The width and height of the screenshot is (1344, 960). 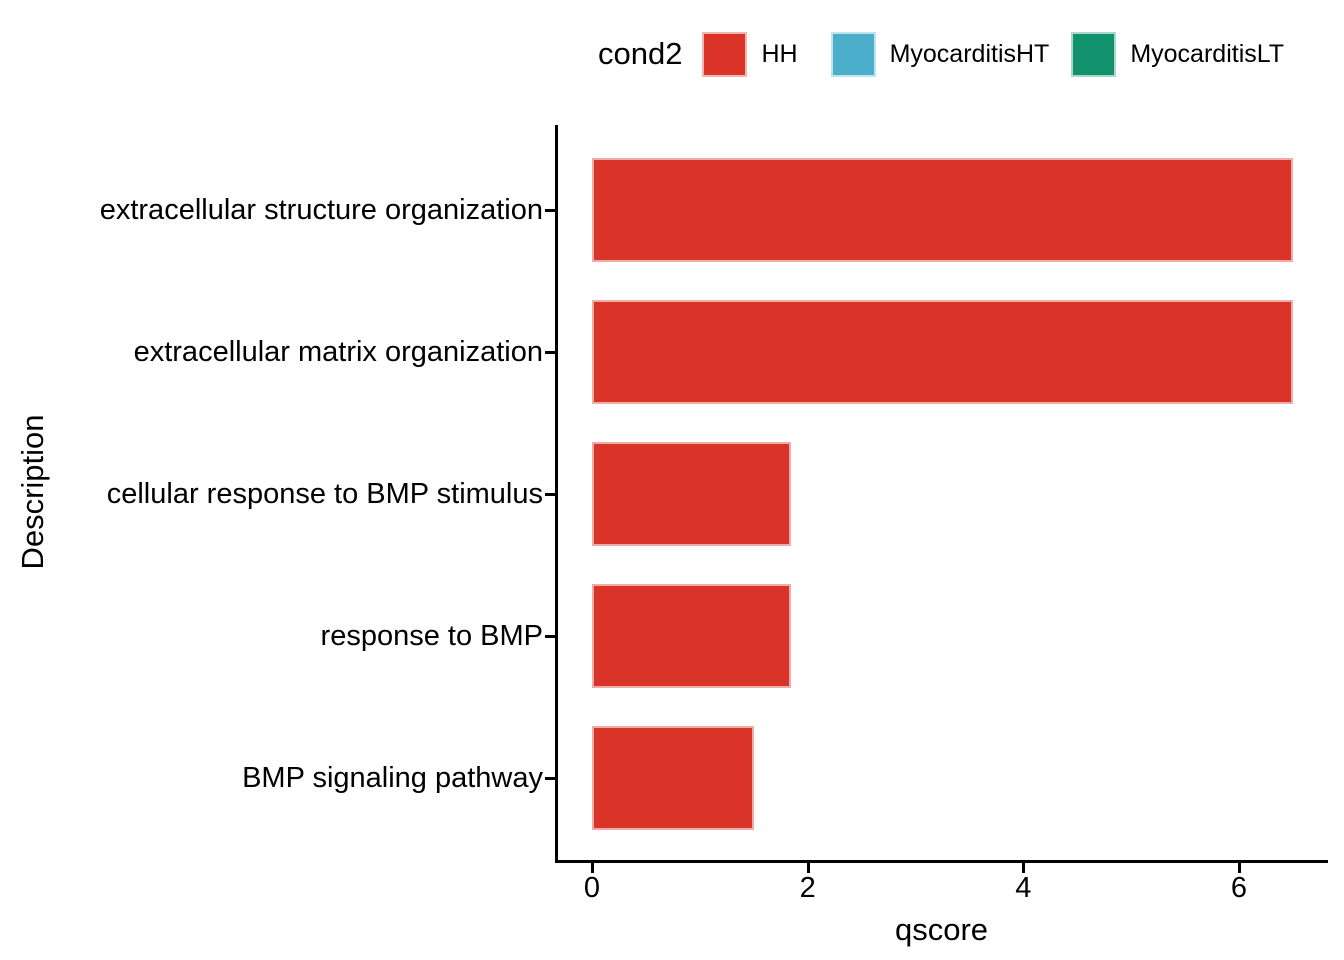 I want to click on legend-item-MyocarditisLT: MyocarditisLT, so click(x=1178, y=54).